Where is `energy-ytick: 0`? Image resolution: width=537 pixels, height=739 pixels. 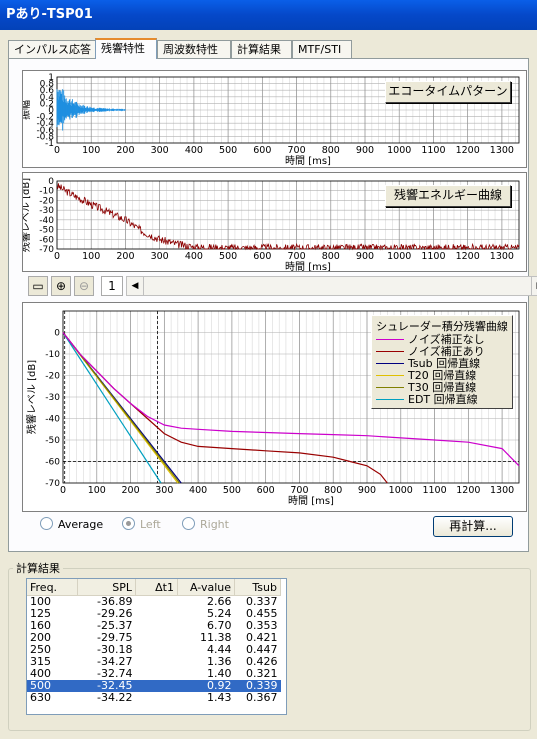
energy-ytick: 0 is located at coordinates (51, 182).